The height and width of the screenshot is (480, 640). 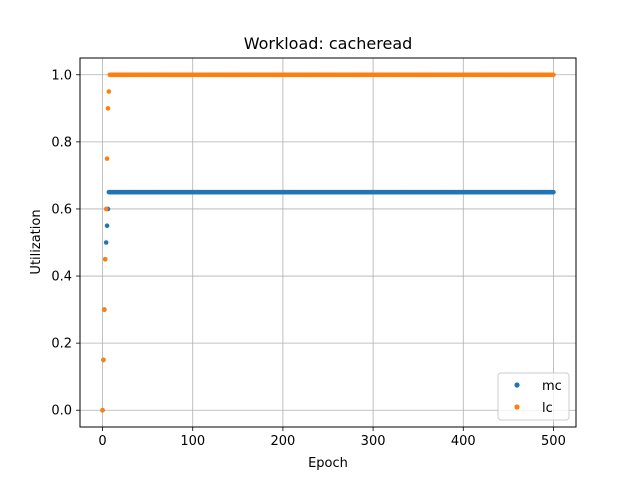 I want to click on x-tick-label: 500, so click(x=553, y=441).